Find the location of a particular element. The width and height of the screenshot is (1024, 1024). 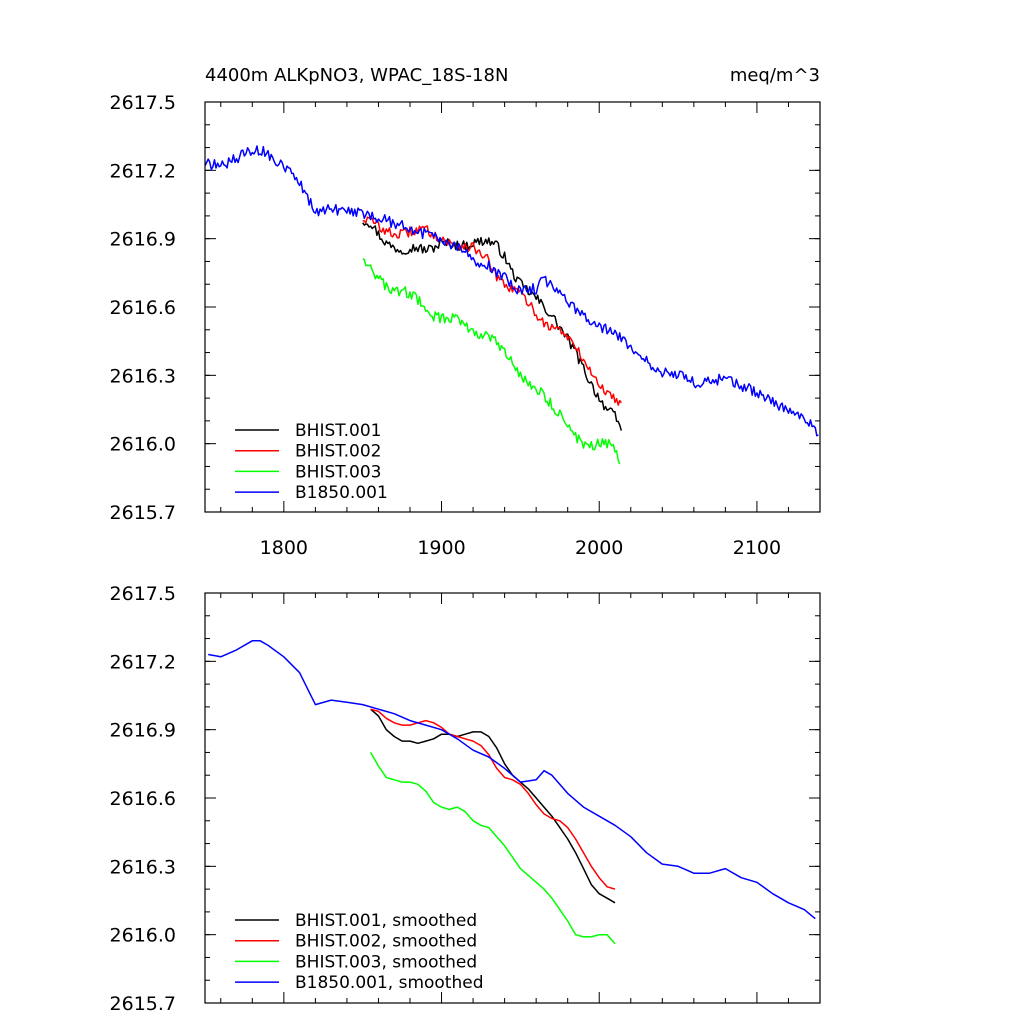

x-tick-label: 2100 is located at coordinates (757, 548).